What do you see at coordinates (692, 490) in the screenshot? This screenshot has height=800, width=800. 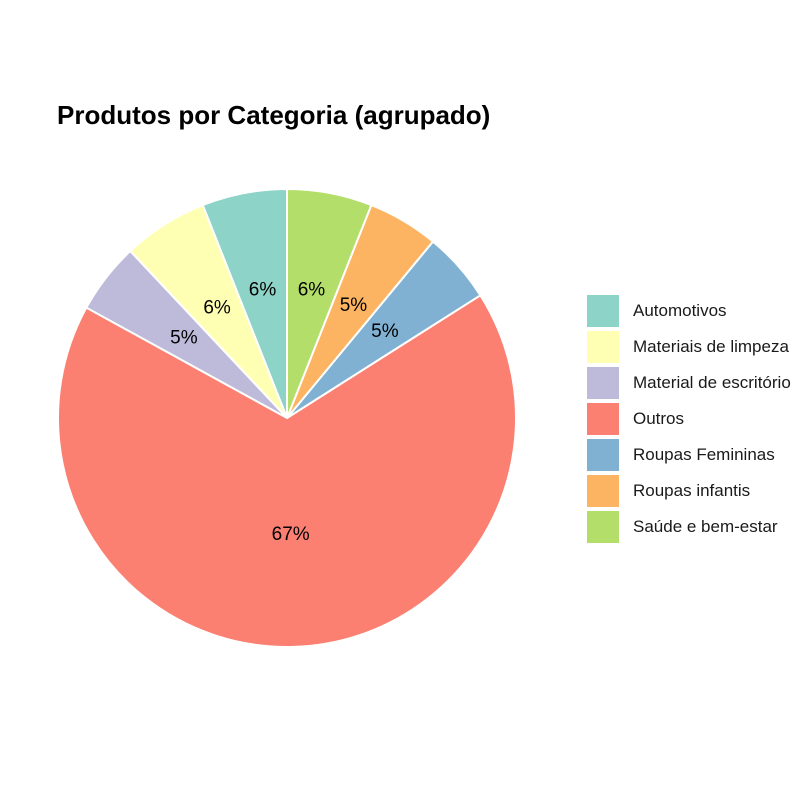 I see `legend-label: Roupas infantis` at bounding box center [692, 490].